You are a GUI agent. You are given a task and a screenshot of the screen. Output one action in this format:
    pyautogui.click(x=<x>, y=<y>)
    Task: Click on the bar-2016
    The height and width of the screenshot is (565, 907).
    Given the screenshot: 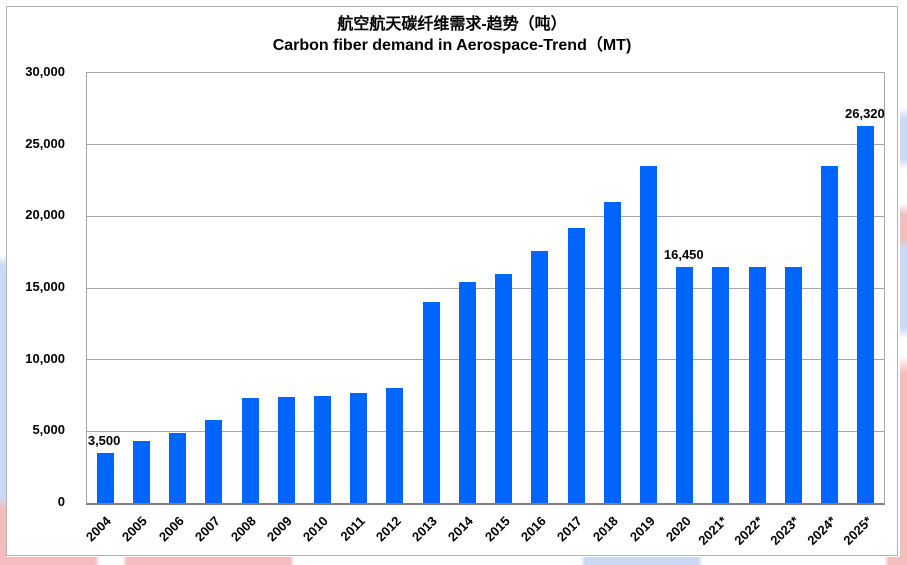 What is the action you would take?
    pyautogui.click(x=540, y=376)
    